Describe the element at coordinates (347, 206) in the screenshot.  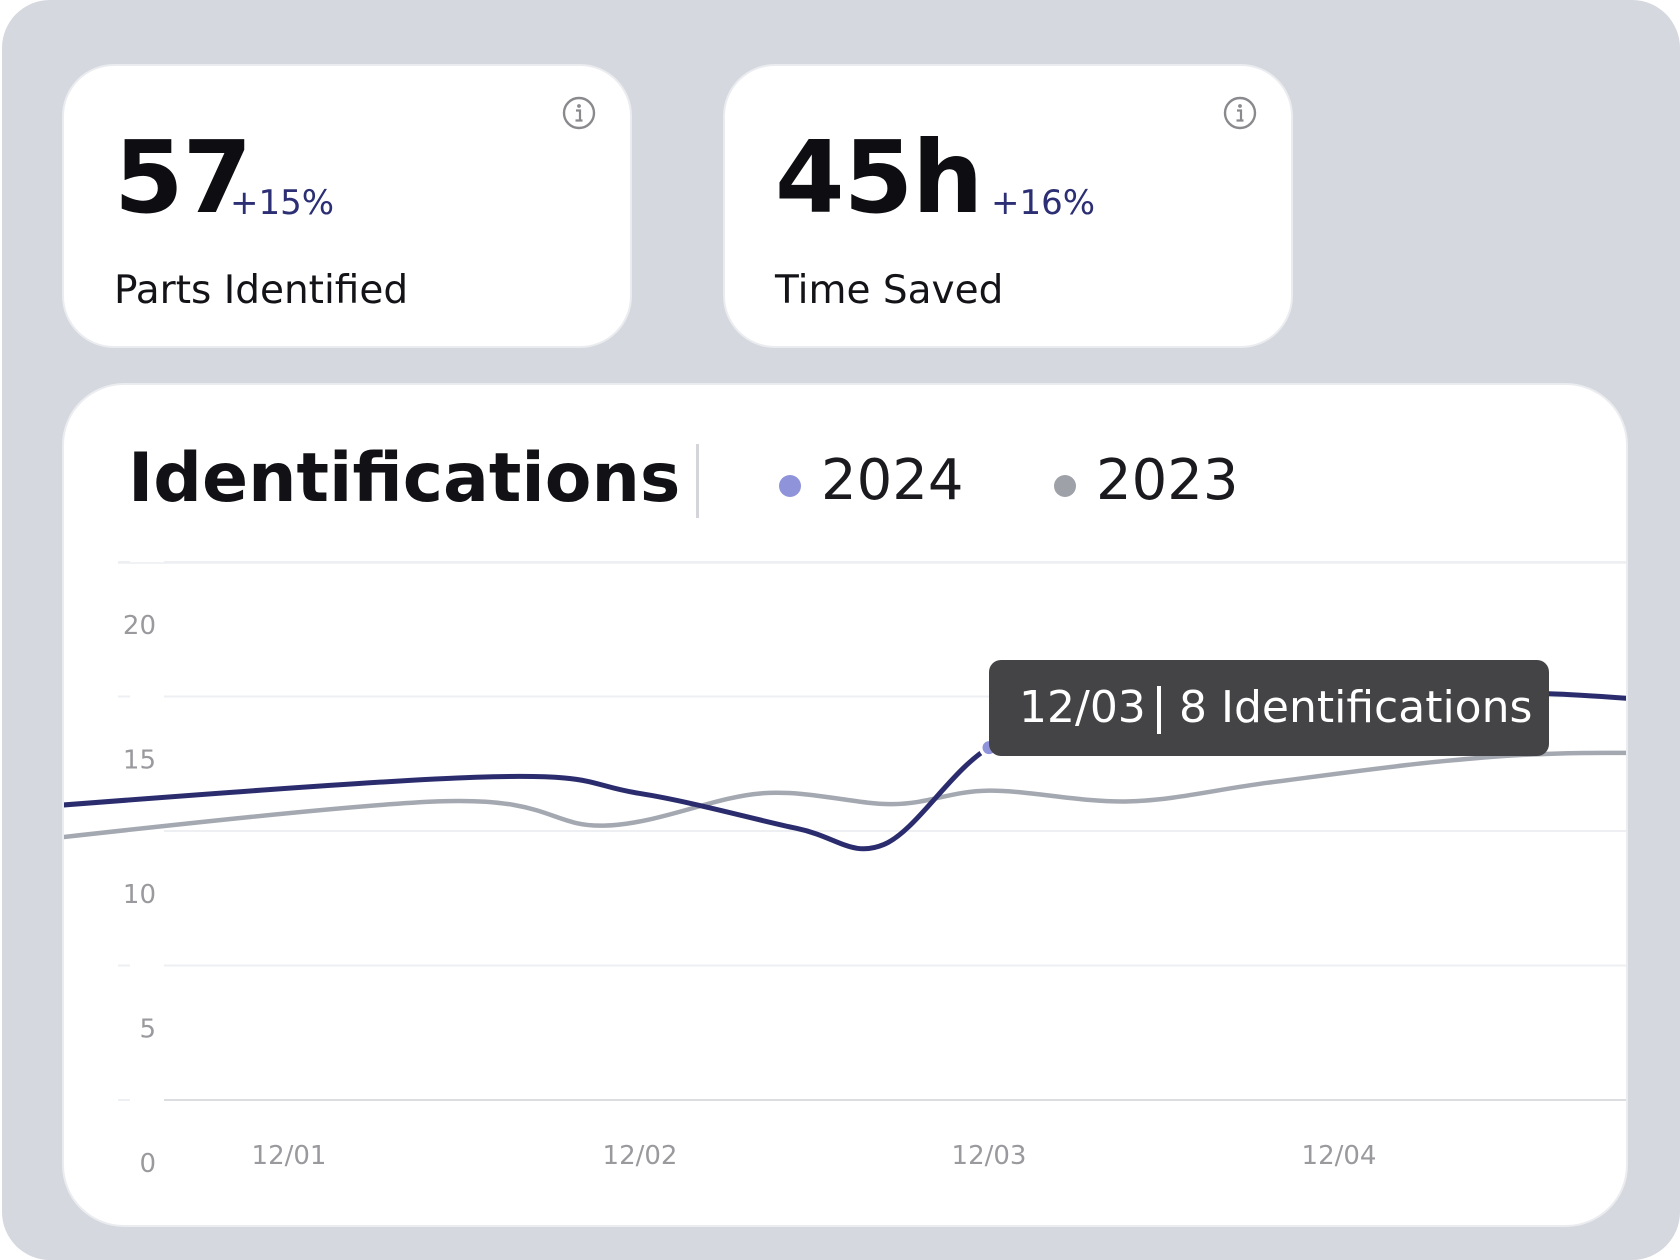
I see `stat-card-parts-identified: 57 +15% Parts Identified` at that location.